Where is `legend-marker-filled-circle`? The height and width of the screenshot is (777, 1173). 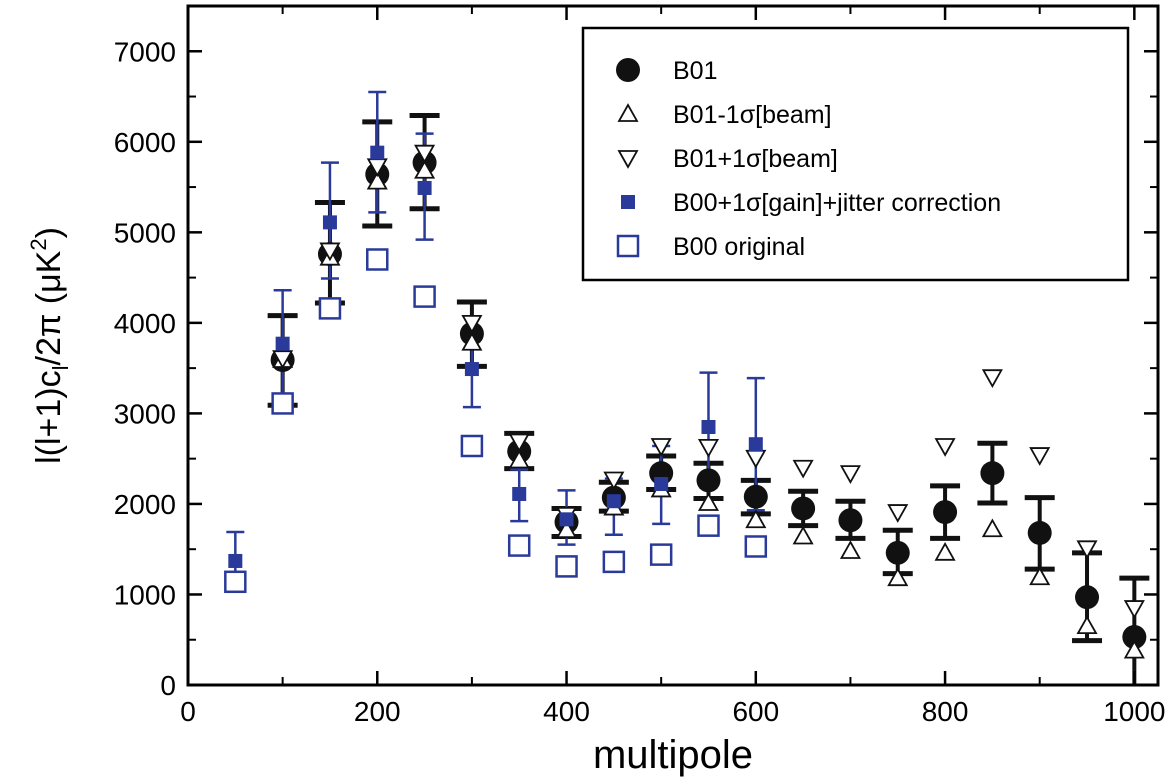
legend-marker-filled-circle is located at coordinates (628, 70).